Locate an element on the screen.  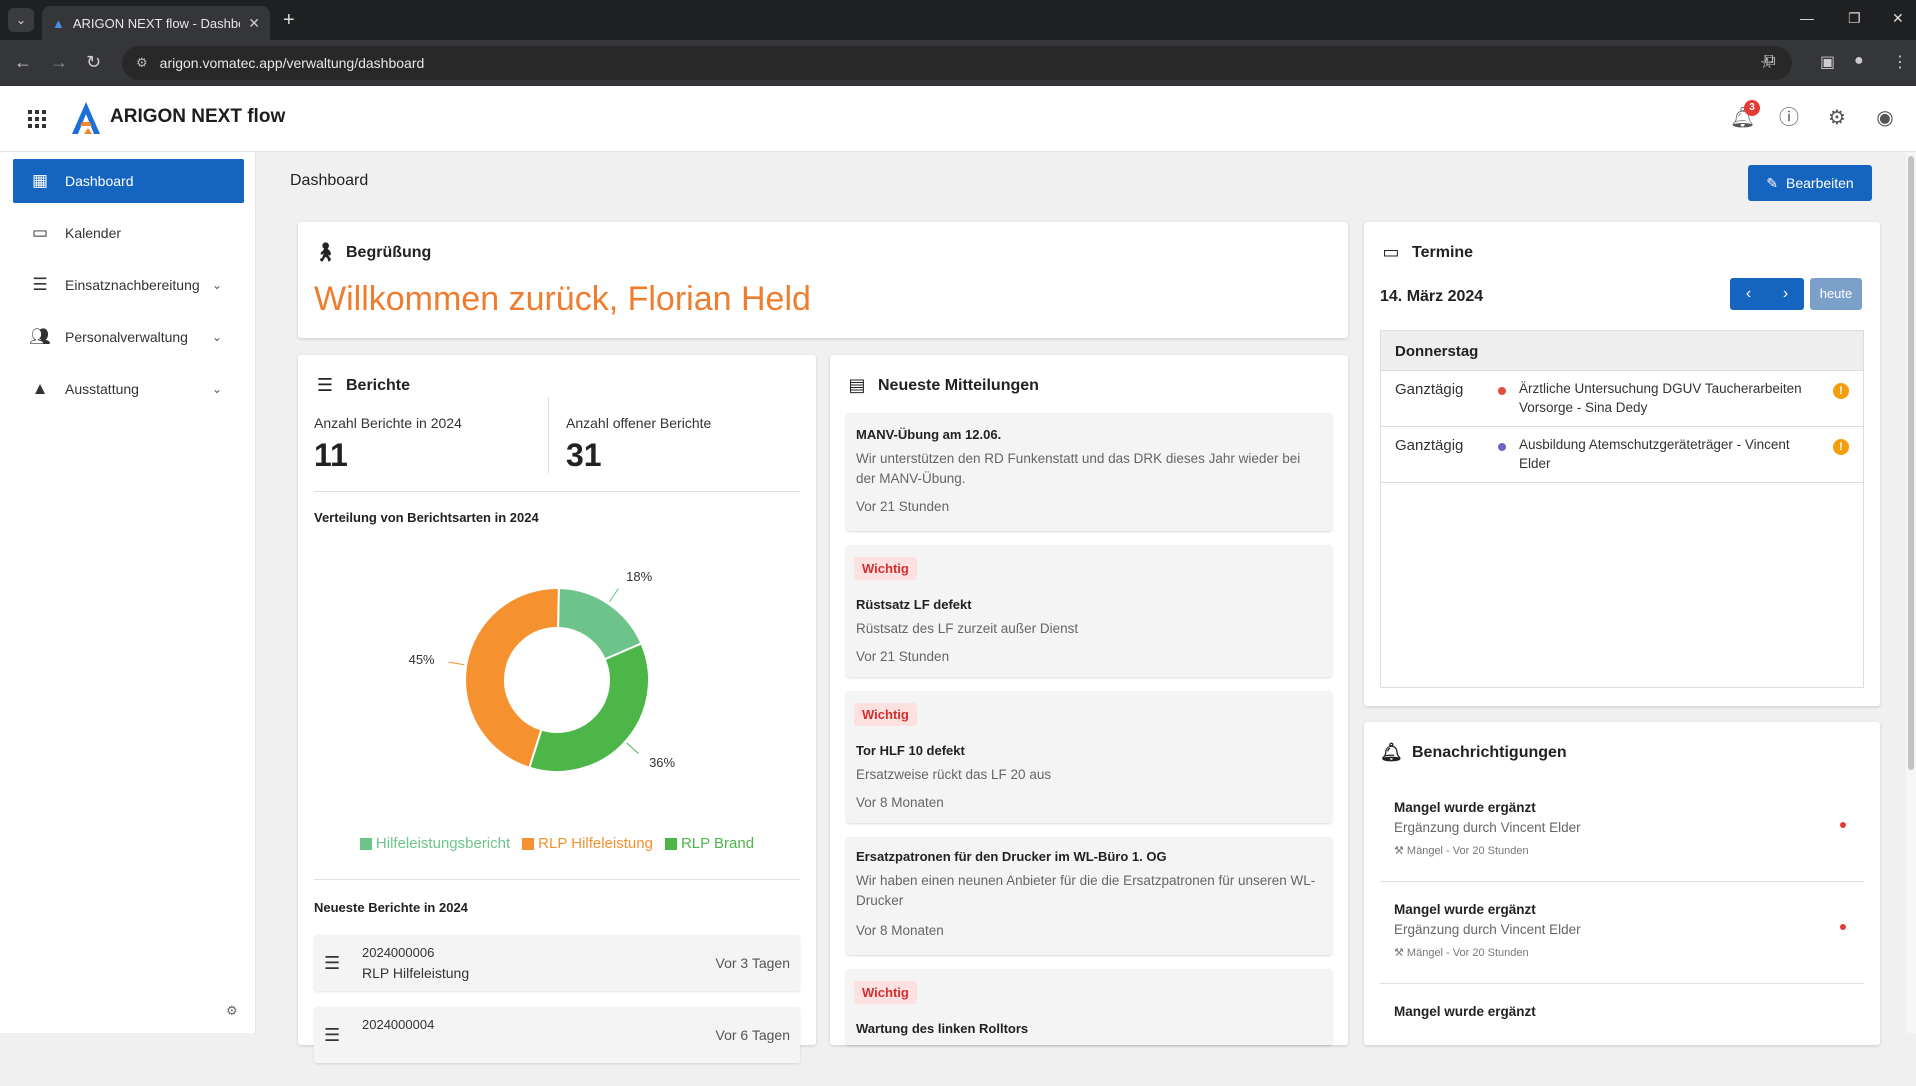
site-info-icon: ⚙ is located at coordinates (142, 62).